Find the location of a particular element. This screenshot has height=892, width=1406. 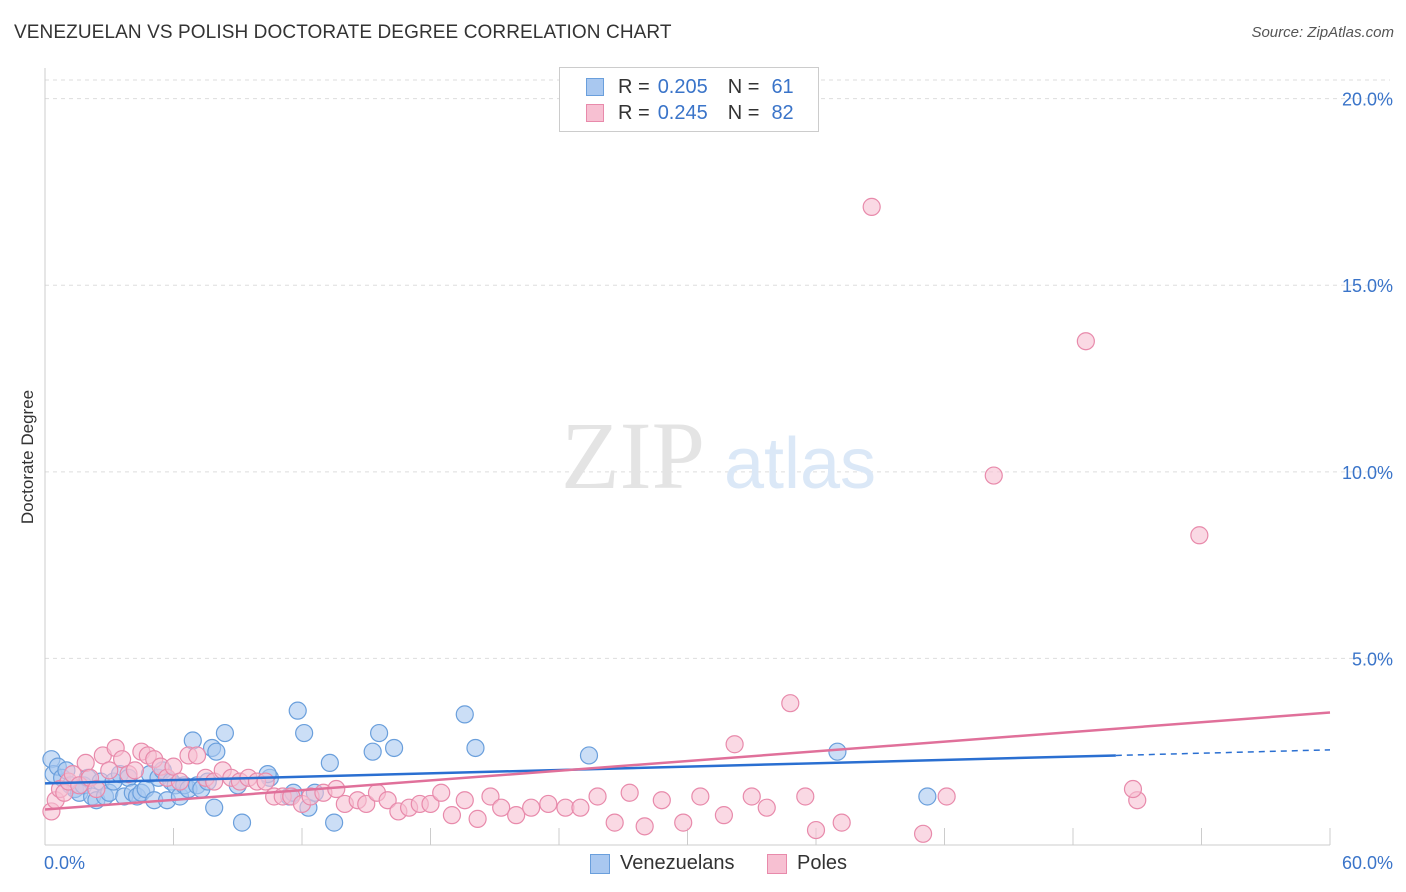

x-tick-label: 60.0% is located at coordinates (1367, 863).